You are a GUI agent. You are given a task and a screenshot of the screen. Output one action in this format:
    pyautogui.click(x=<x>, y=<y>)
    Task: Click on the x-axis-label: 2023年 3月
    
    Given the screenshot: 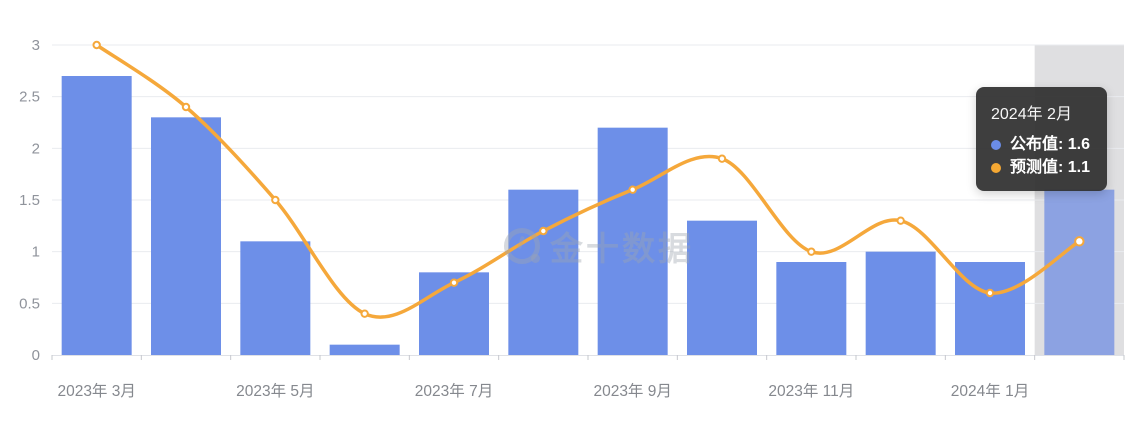 What is the action you would take?
    pyautogui.click(x=96, y=391)
    